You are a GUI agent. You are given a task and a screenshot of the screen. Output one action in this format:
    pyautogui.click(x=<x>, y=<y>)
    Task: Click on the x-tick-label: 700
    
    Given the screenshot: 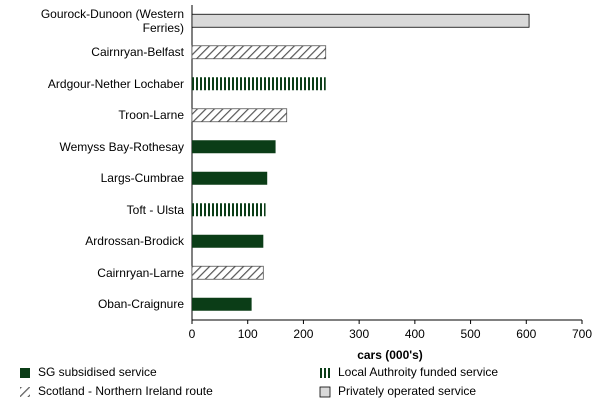 What is the action you would take?
    pyautogui.click(x=582, y=334)
    